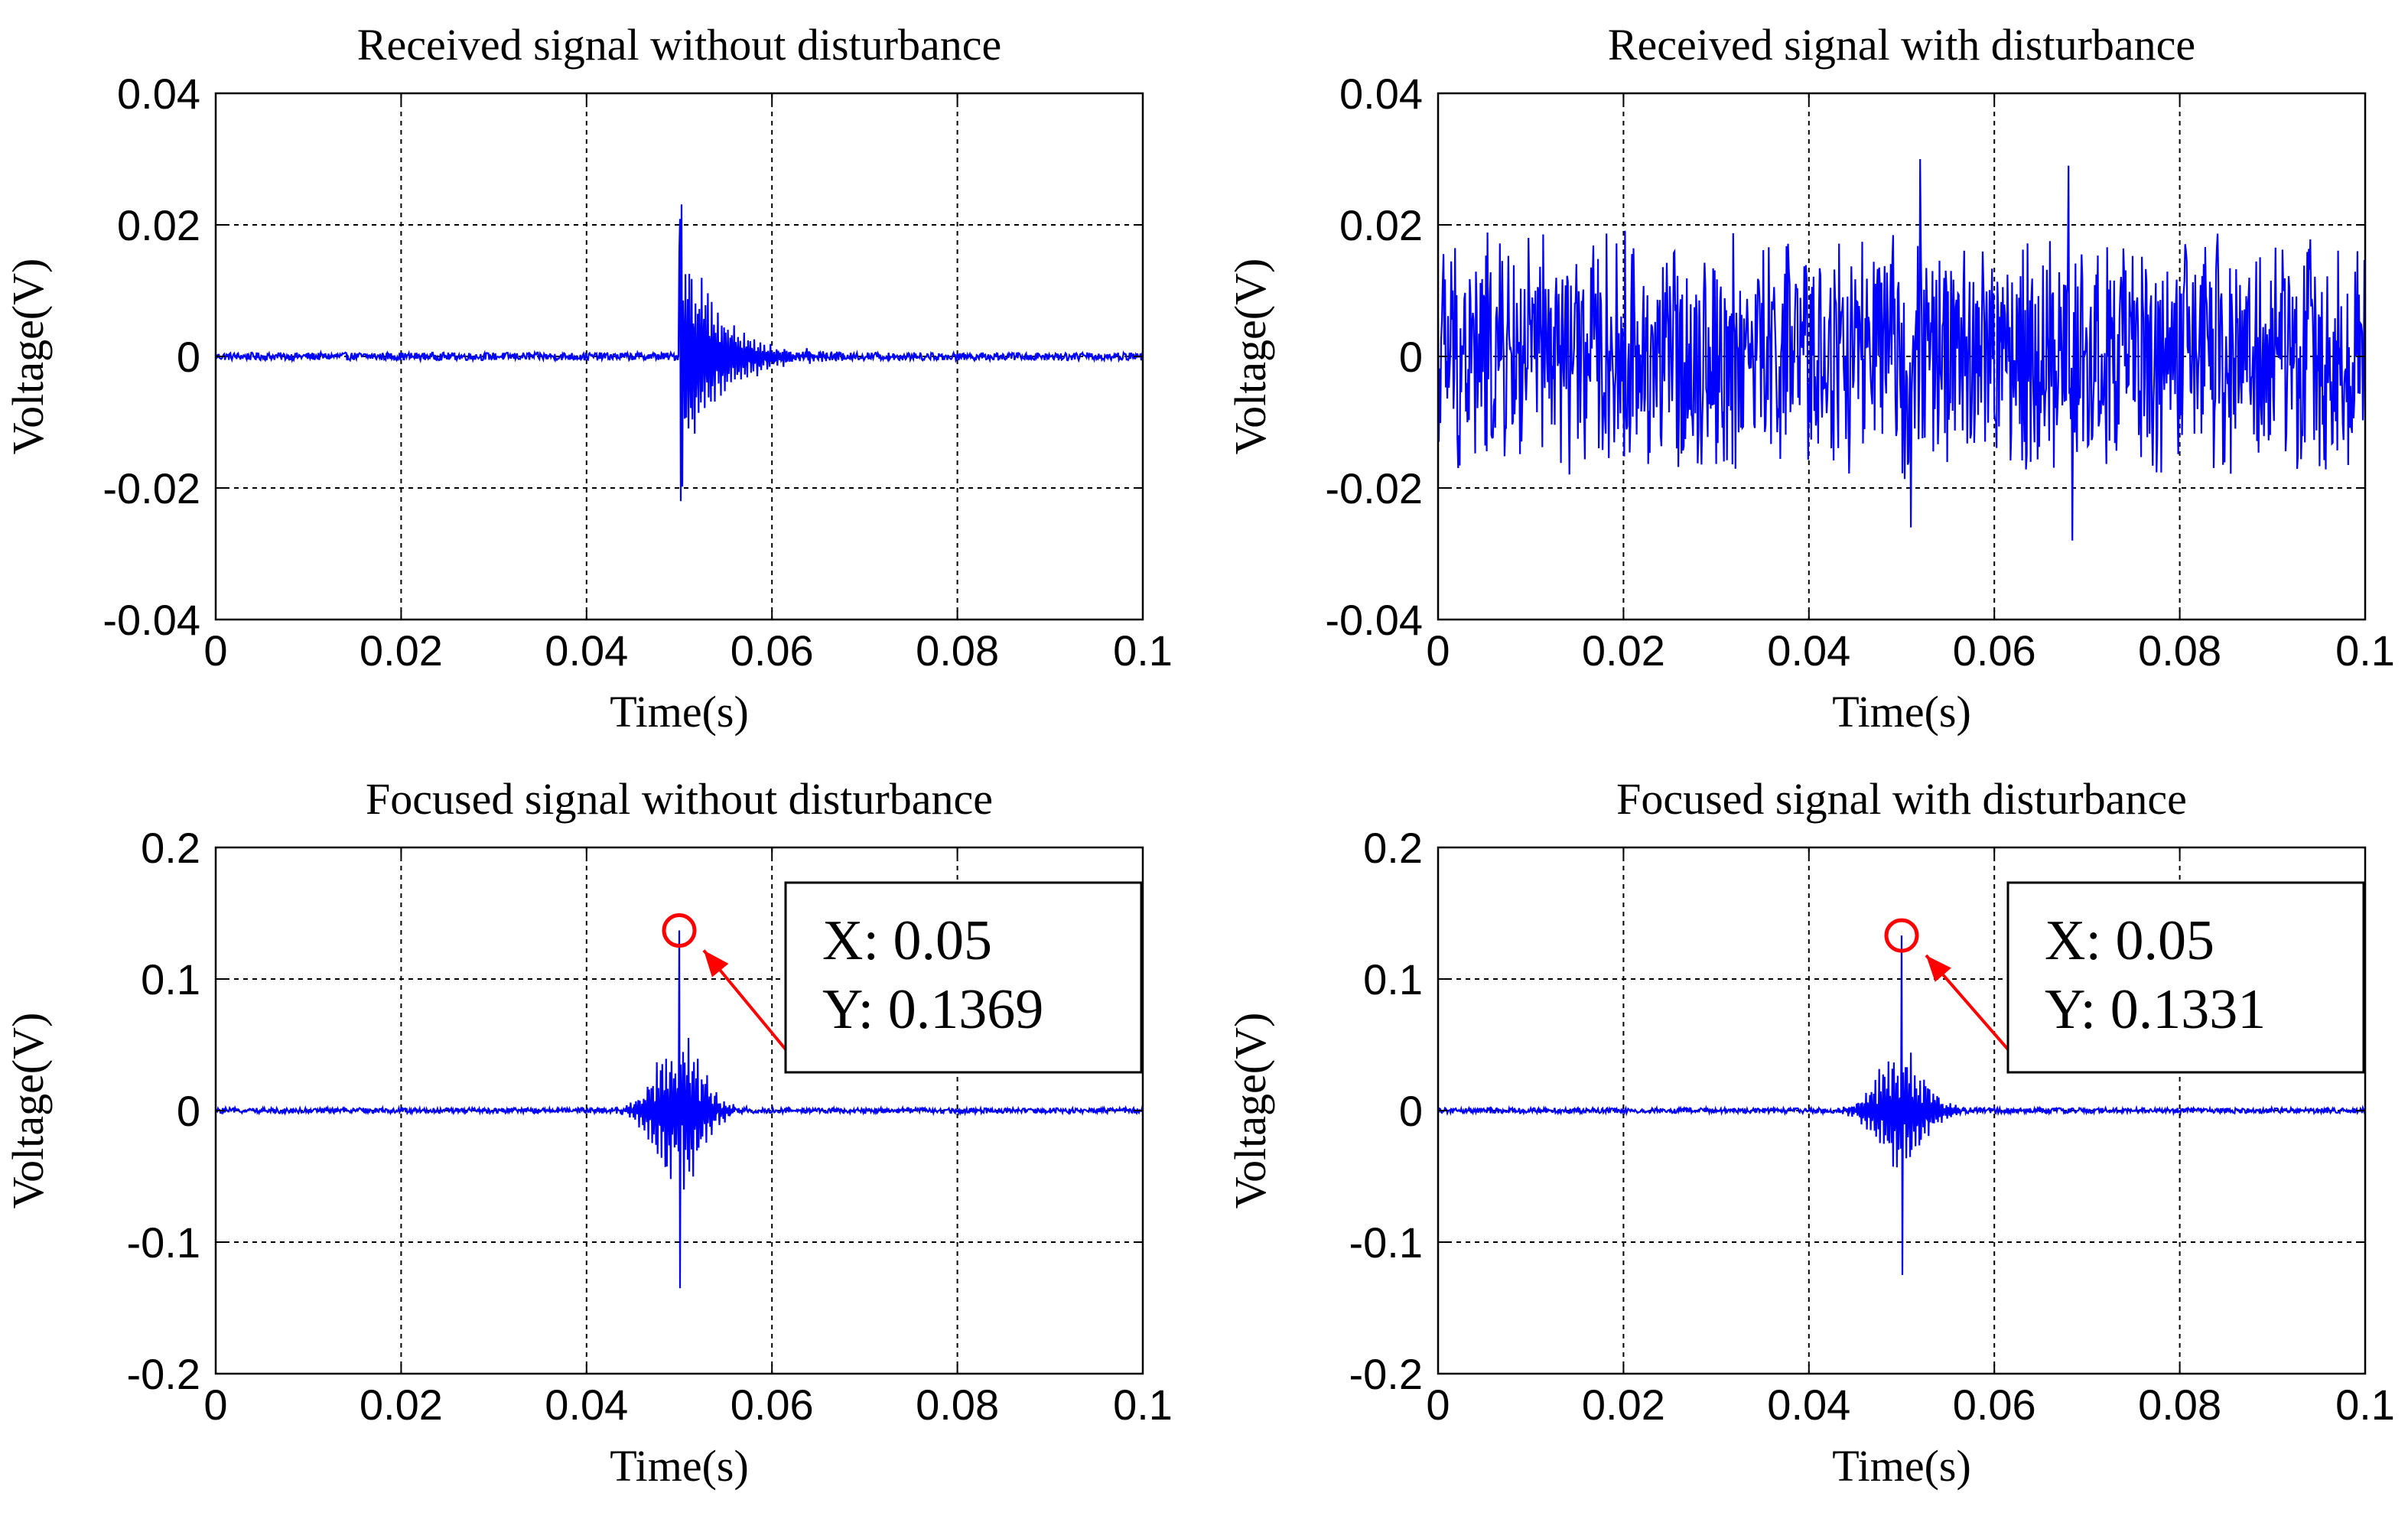  I want to click on series-line-focused-disturbed, so click(1902, 1105).